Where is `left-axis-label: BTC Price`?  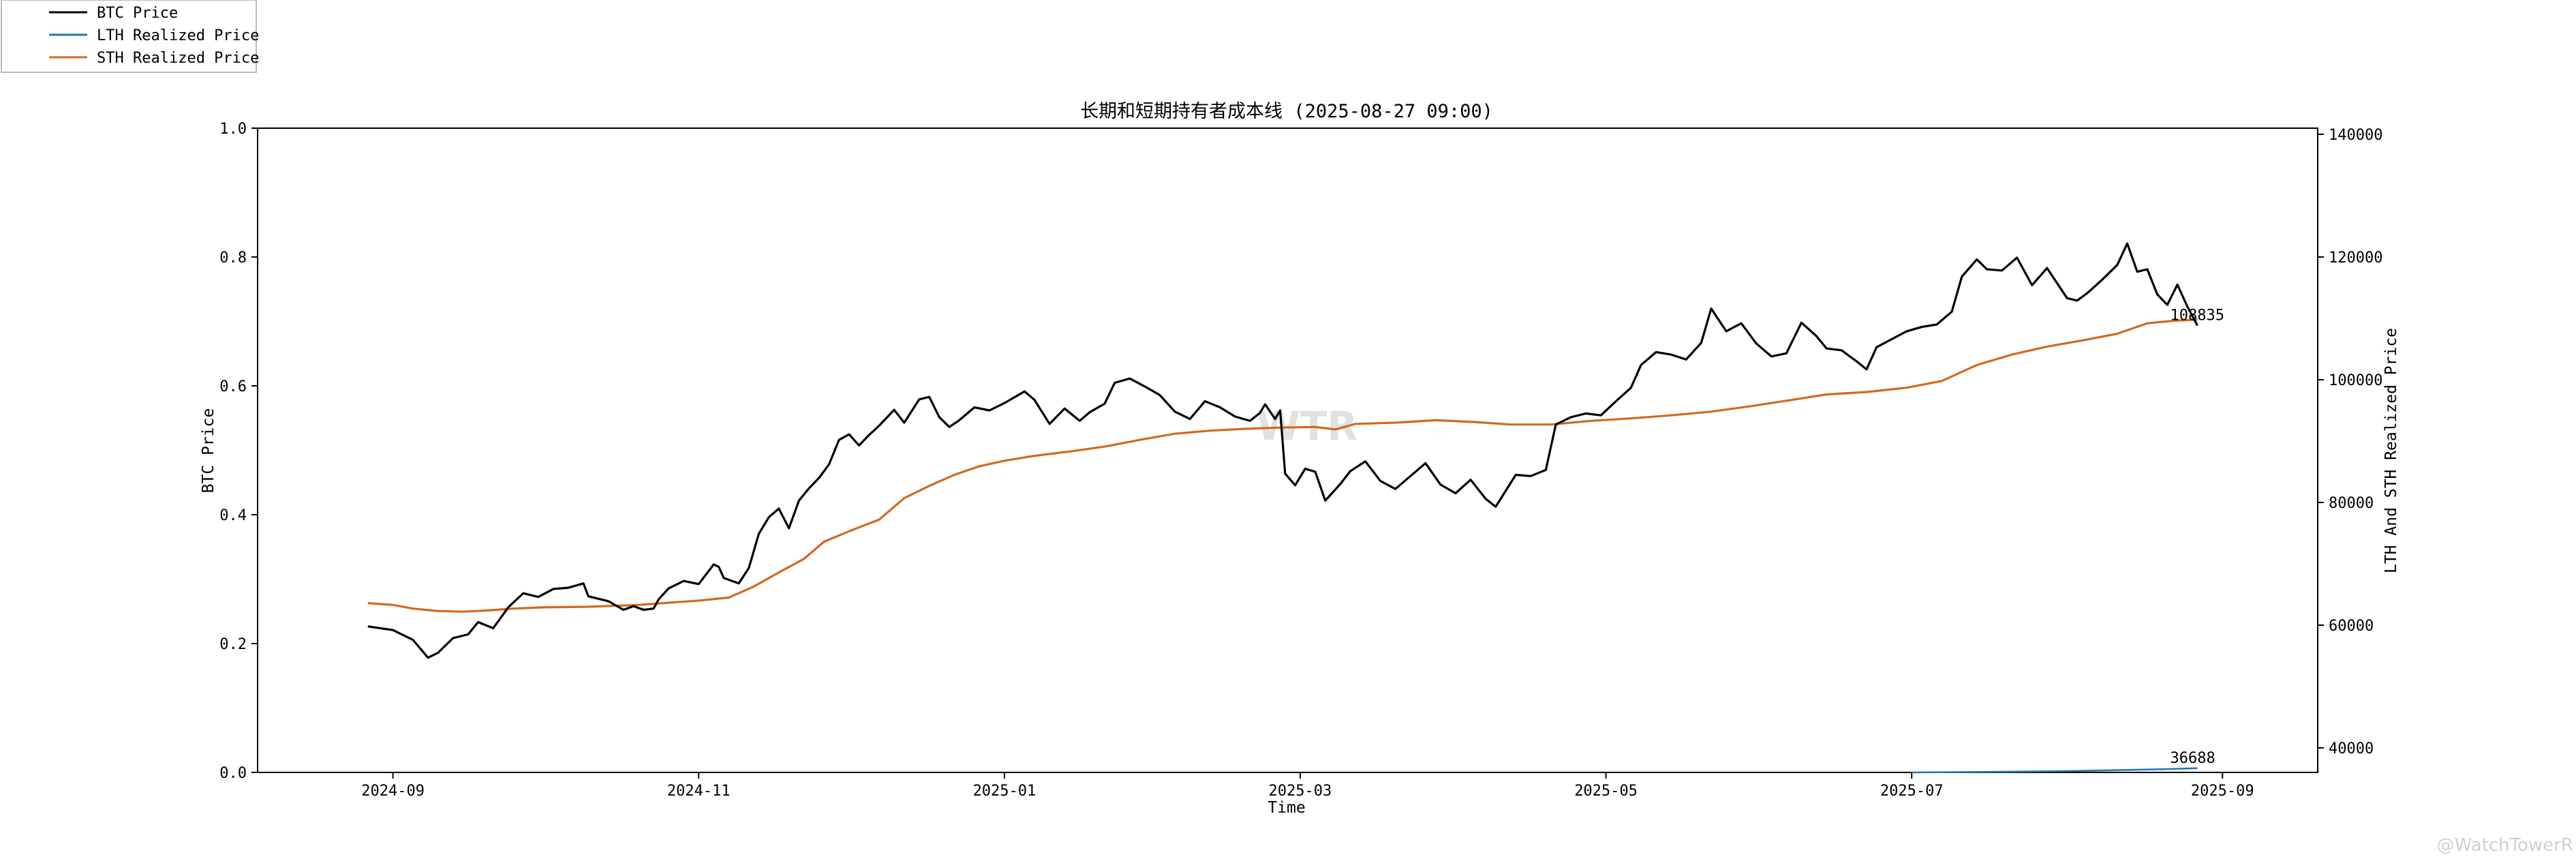
left-axis-label: BTC Price is located at coordinates (208, 451).